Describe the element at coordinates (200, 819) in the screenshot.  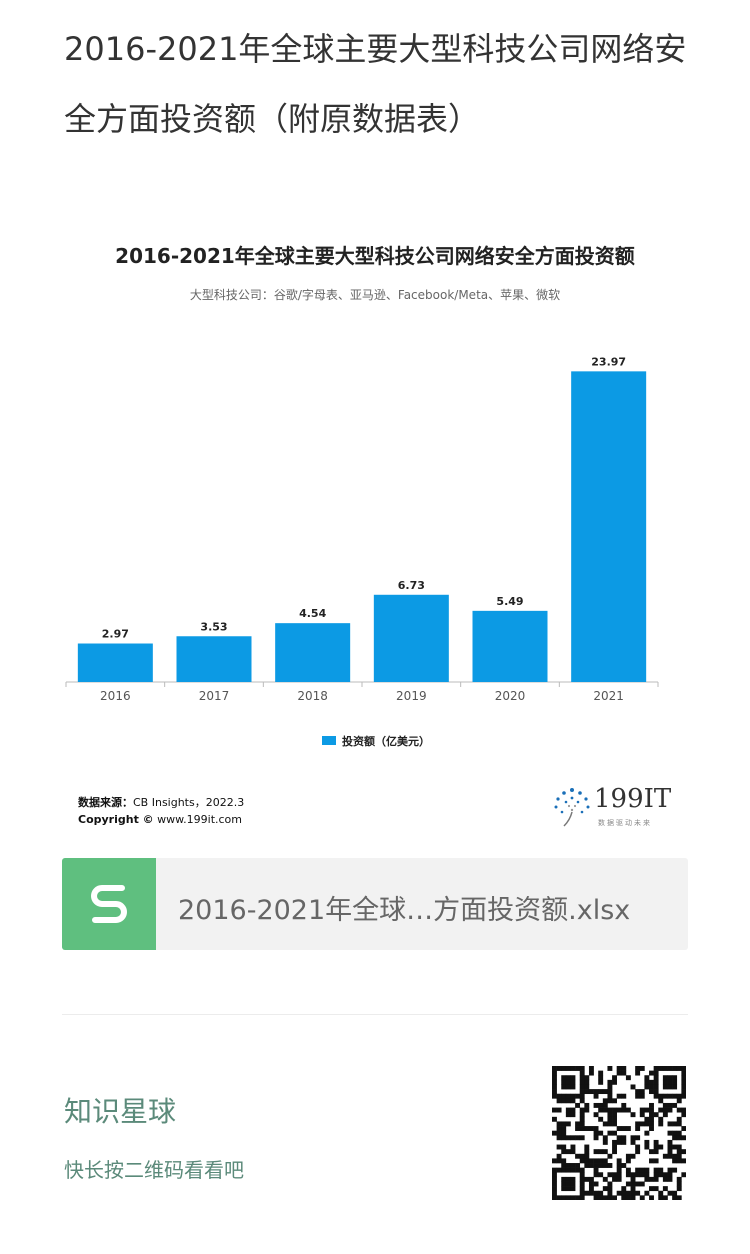
I see `copyright-value: www.199it.com` at that location.